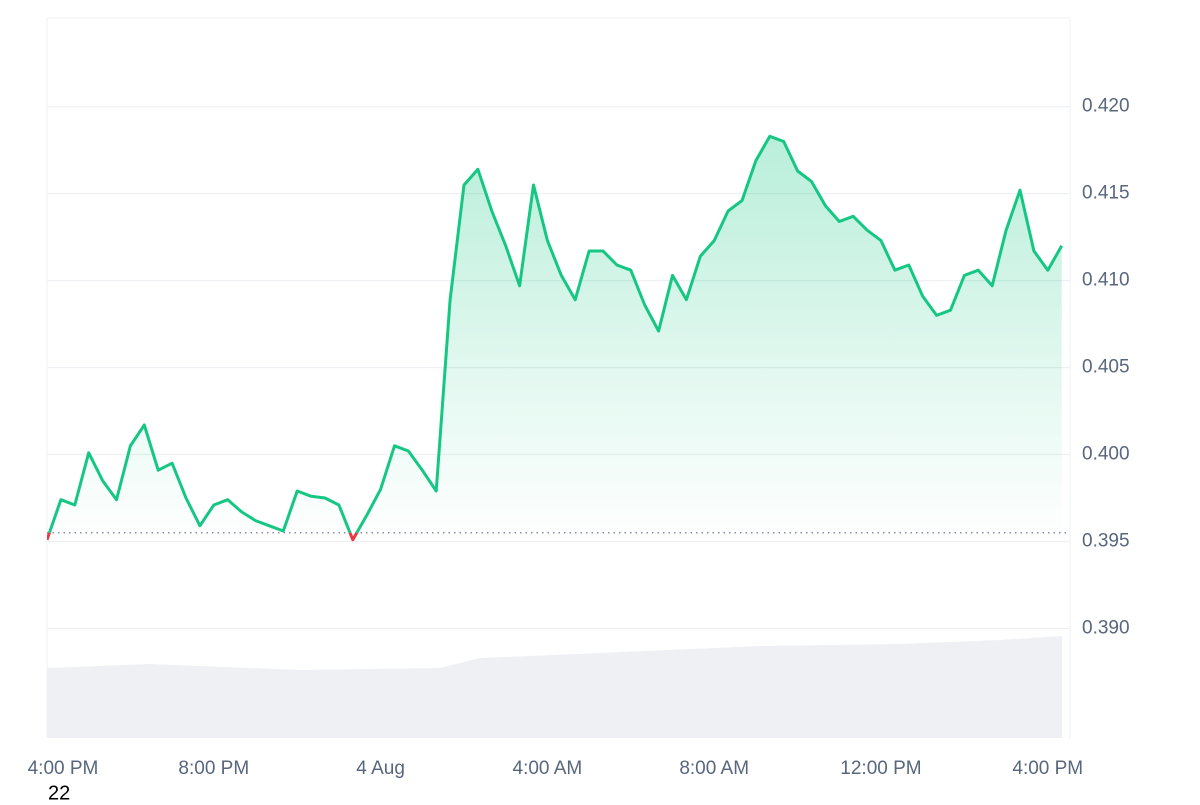 This screenshot has width=1200, height=805. What do you see at coordinates (1106, 540) in the screenshot?
I see `y-tick-label: 0.395` at bounding box center [1106, 540].